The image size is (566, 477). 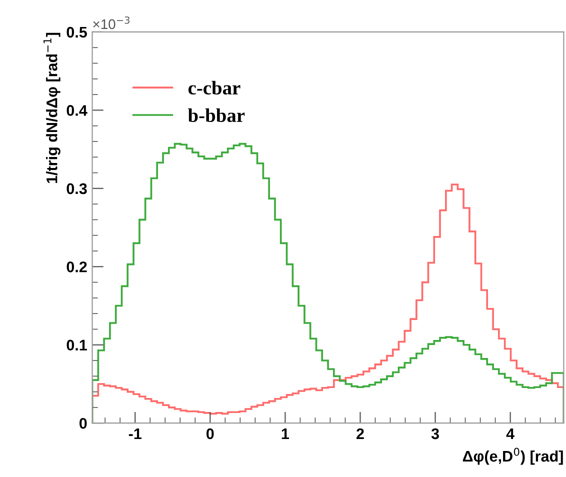 What do you see at coordinates (135, 434) in the screenshot?
I see `x-tick-label: -1` at bounding box center [135, 434].